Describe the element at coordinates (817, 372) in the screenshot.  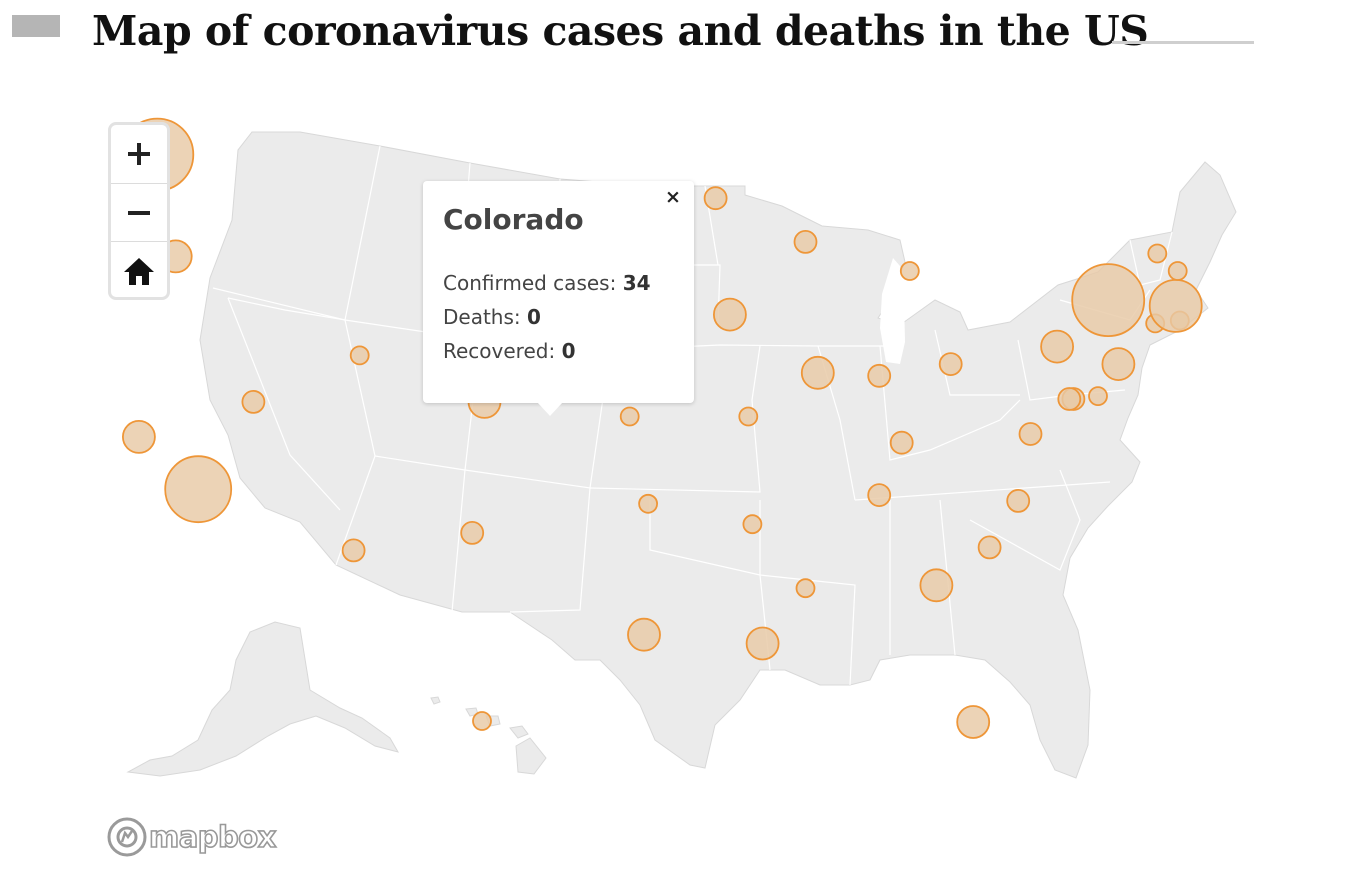
I see `case-marker-illinois` at that location.